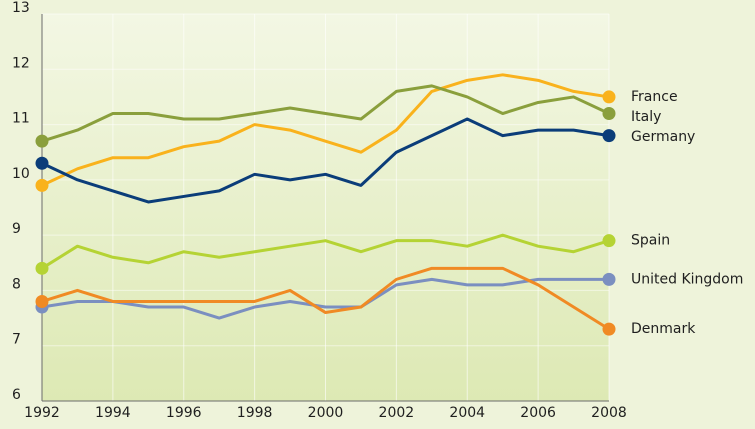  Describe the element at coordinates (21, 8) in the screenshot. I see `y-tick-label: 13` at that location.